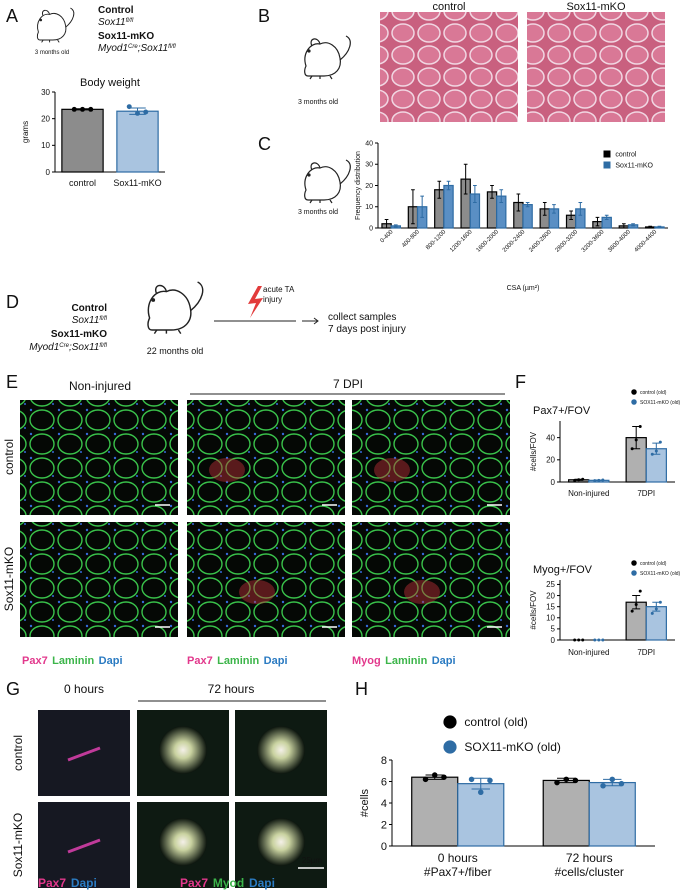  Describe the element at coordinates (553, 629) in the screenshot. I see `y-tick-label: 5` at that location.